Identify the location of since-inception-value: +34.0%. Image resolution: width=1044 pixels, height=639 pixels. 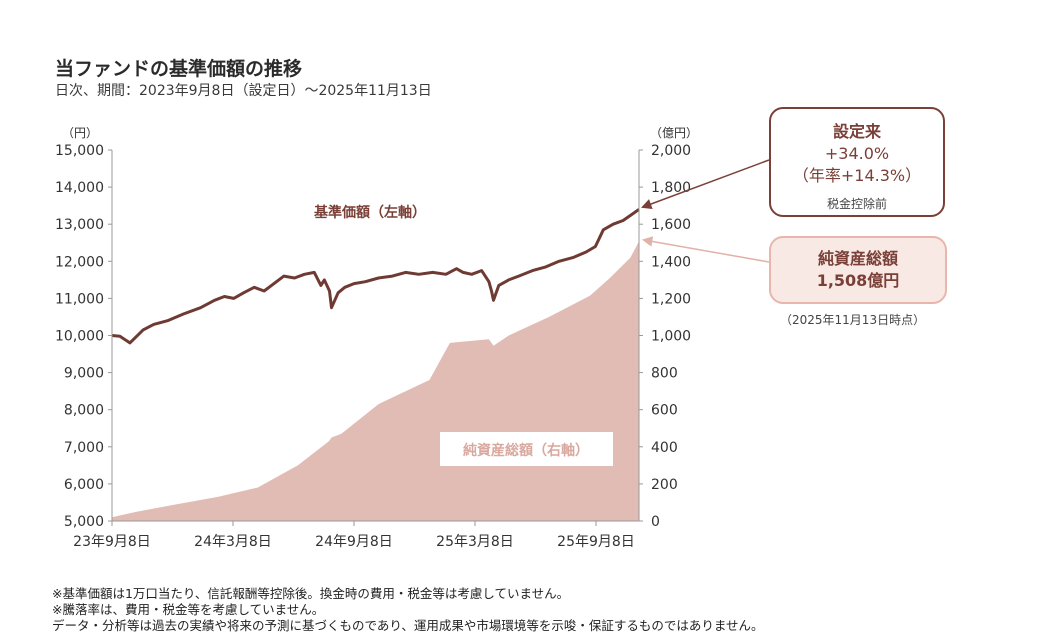
(857, 153).